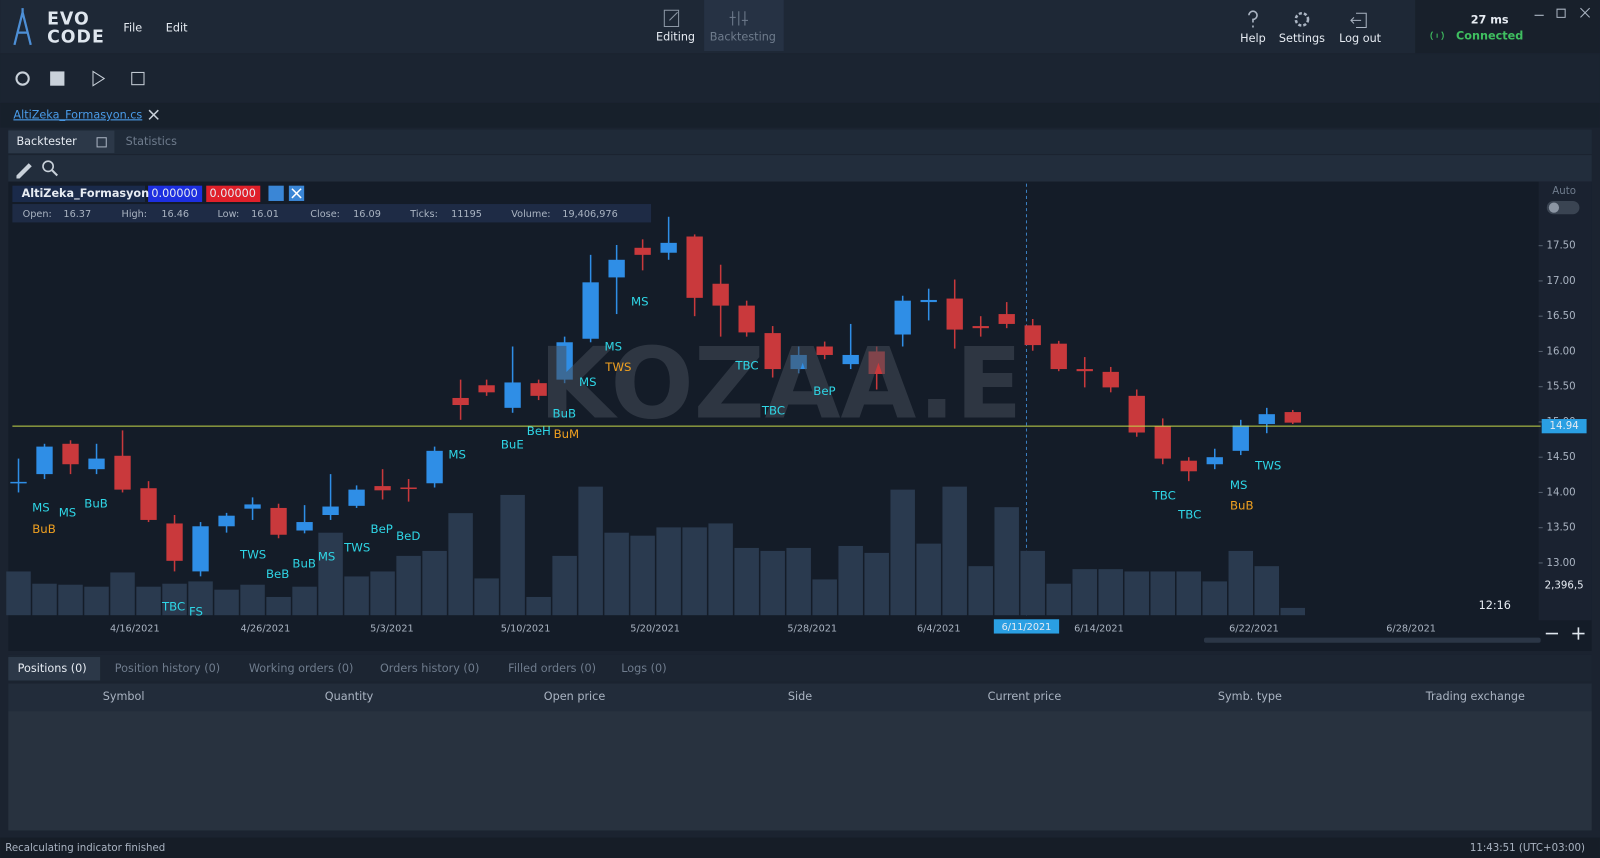  I want to click on pattern-label: BuB, so click(96, 503).